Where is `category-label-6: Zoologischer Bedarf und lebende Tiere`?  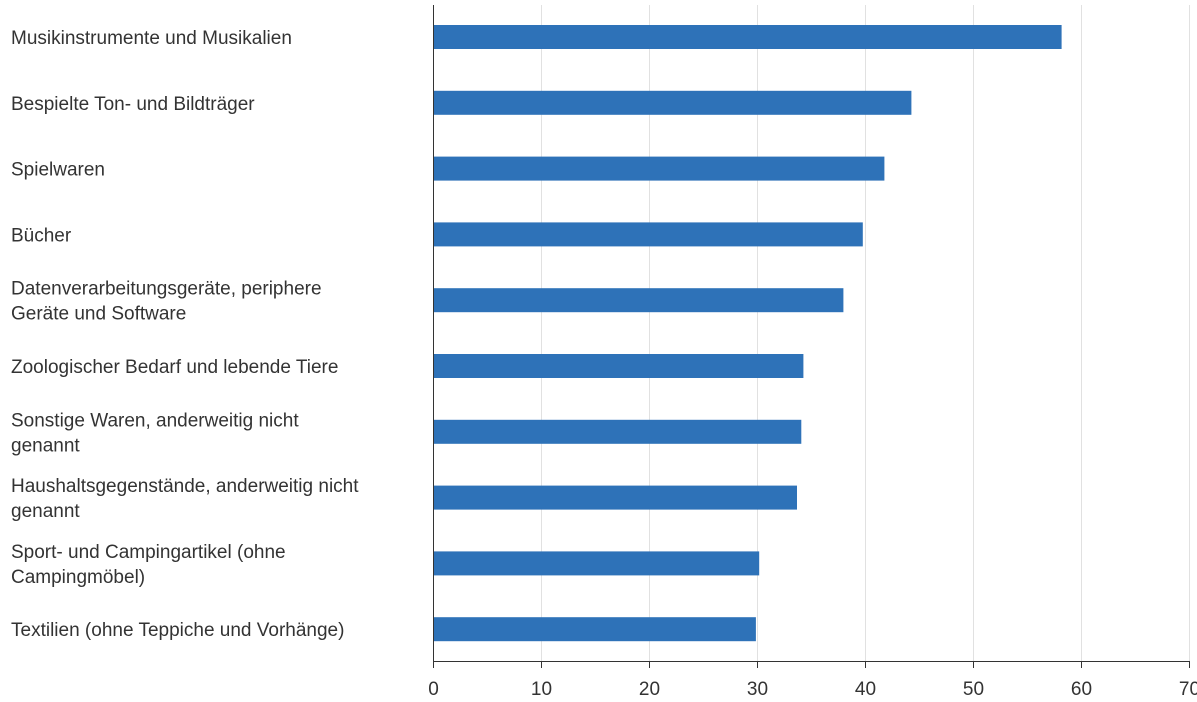
category-label-6: Zoologischer Bedarf und lebende Tiere is located at coordinates (174, 367).